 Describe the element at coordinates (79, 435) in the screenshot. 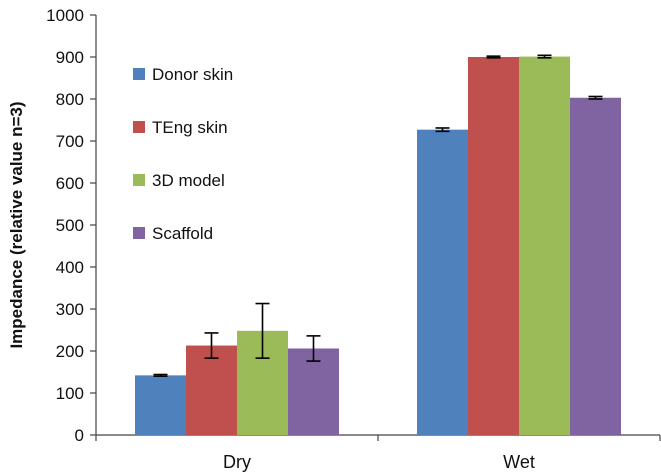

I see `y-tick-label: 0` at that location.